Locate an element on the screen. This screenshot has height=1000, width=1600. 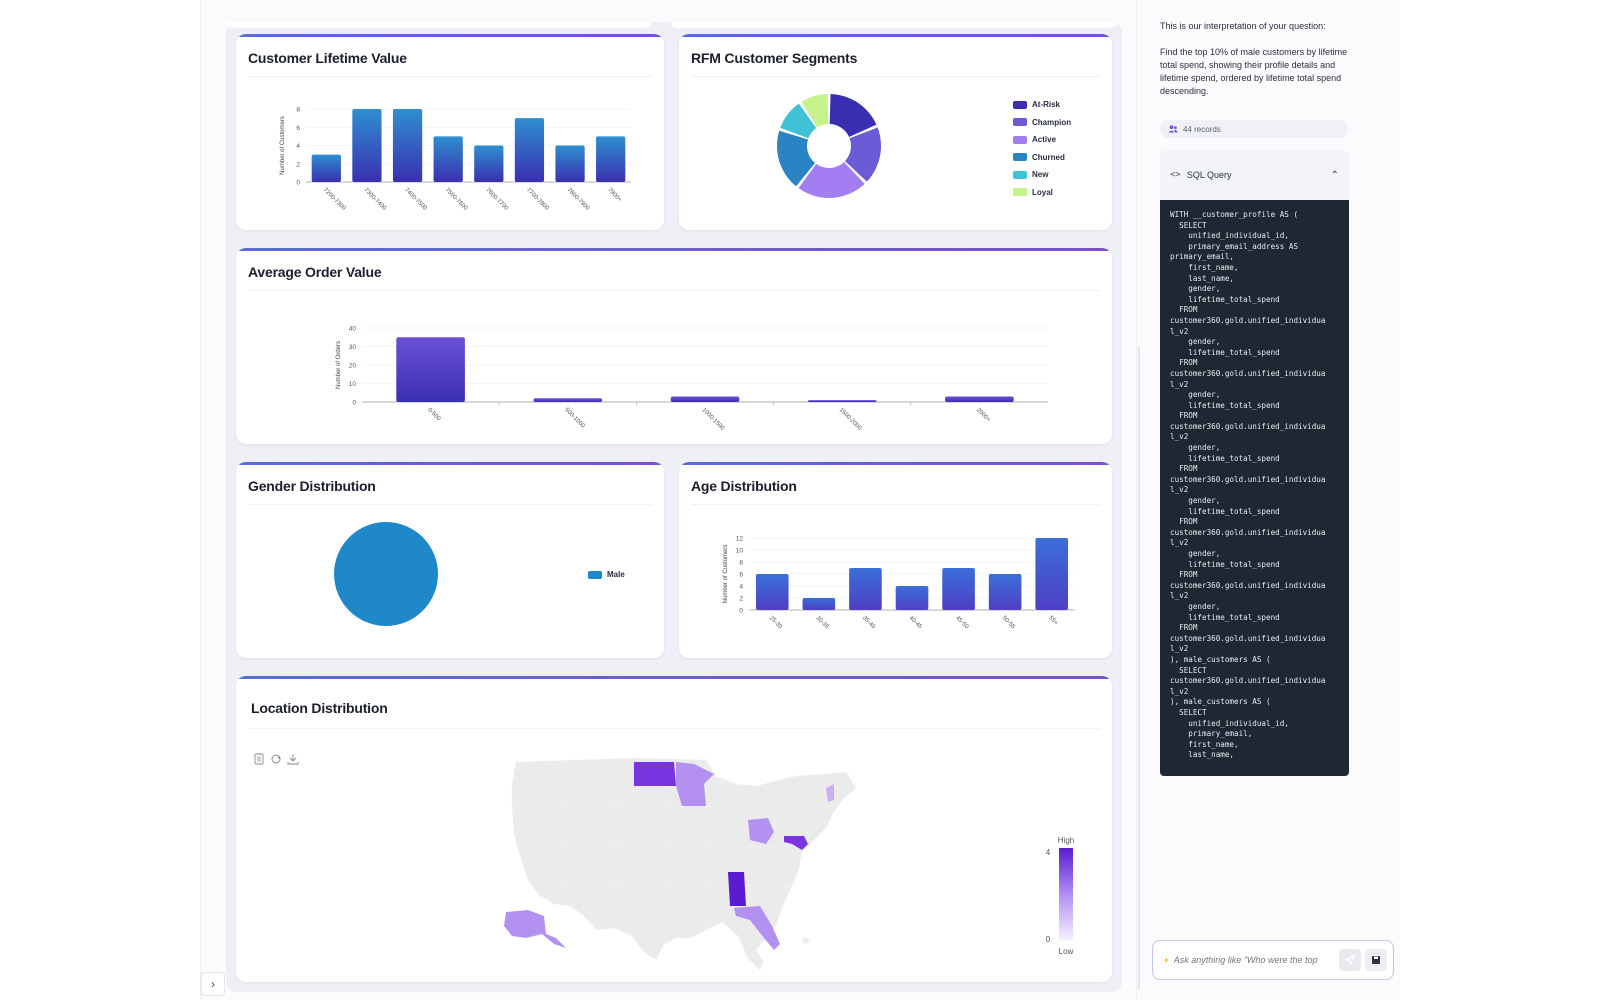
gender-slice is located at coordinates (386, 574).